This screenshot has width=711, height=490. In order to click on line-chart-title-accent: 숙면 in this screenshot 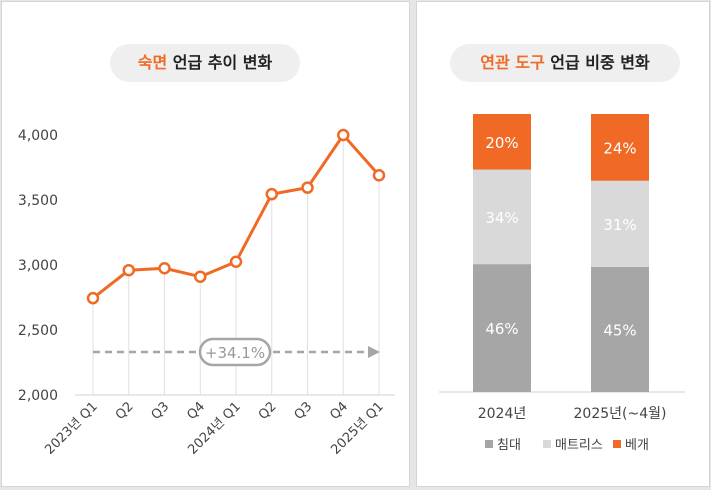, I will do `click(152, 62)`.